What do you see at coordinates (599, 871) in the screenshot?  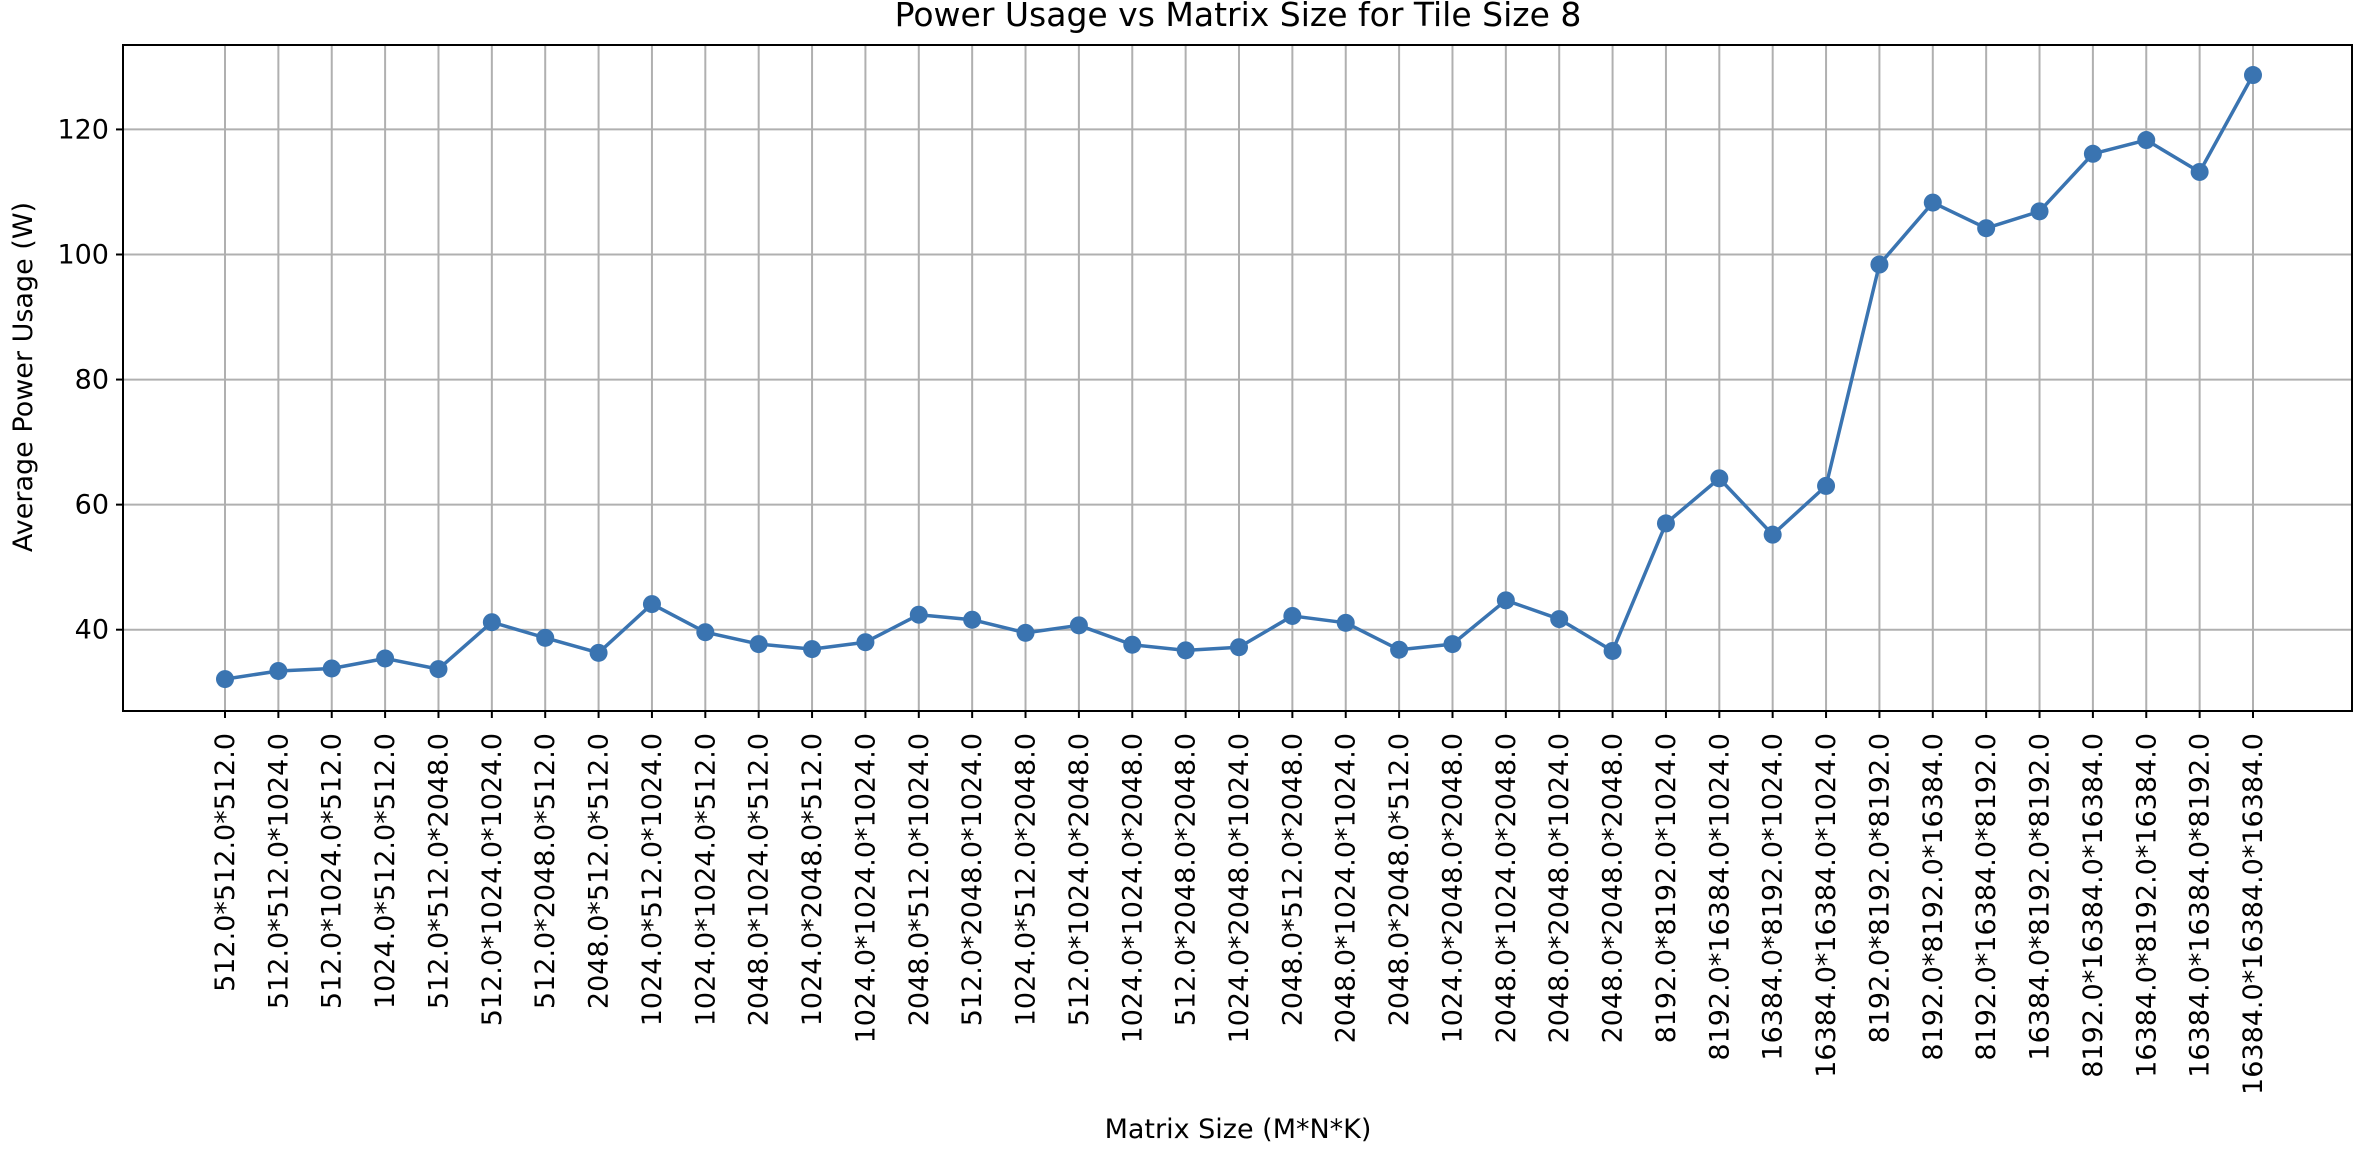 I see `x-tick-label: 2048.0*512.0*512.0` at bounding box center [599, 871].